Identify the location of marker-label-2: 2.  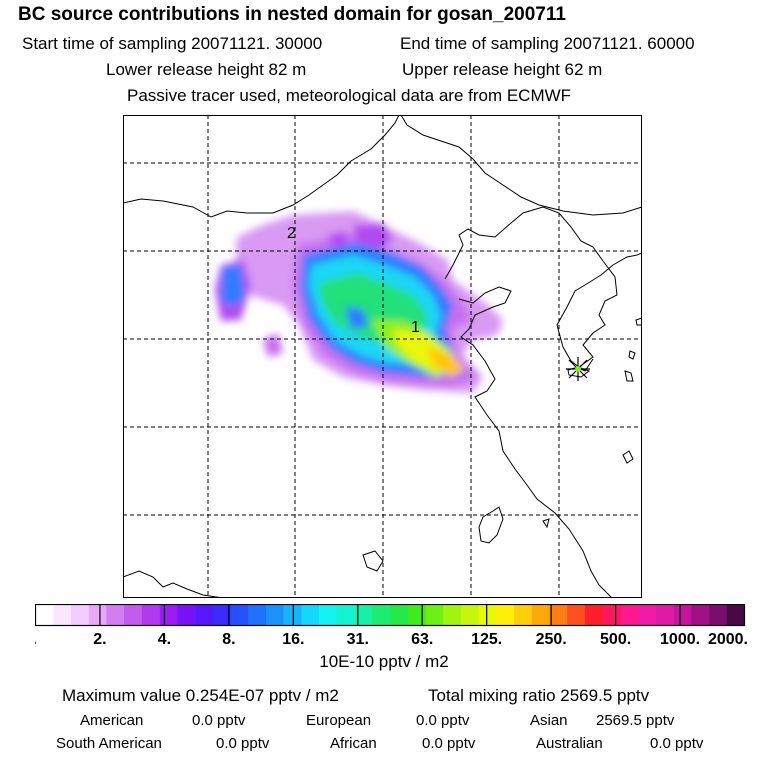
(291, 233).